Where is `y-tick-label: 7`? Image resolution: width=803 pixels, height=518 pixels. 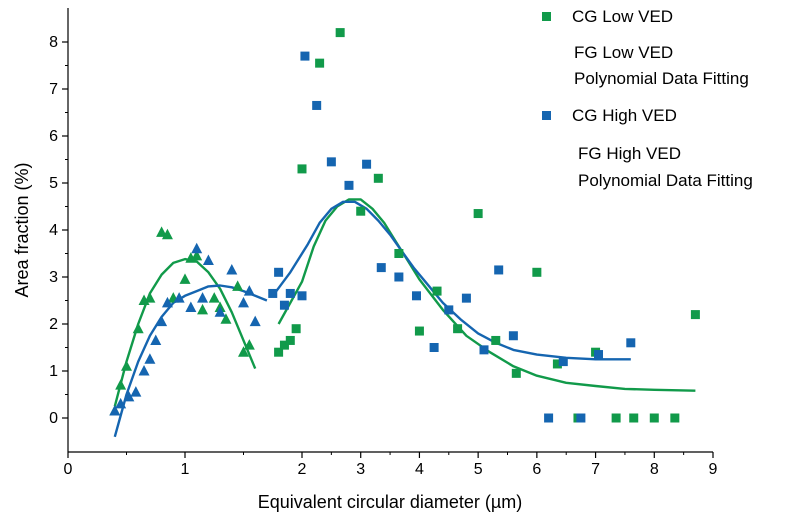 y-tick-label: 7 is located at coordinates (53, 89).